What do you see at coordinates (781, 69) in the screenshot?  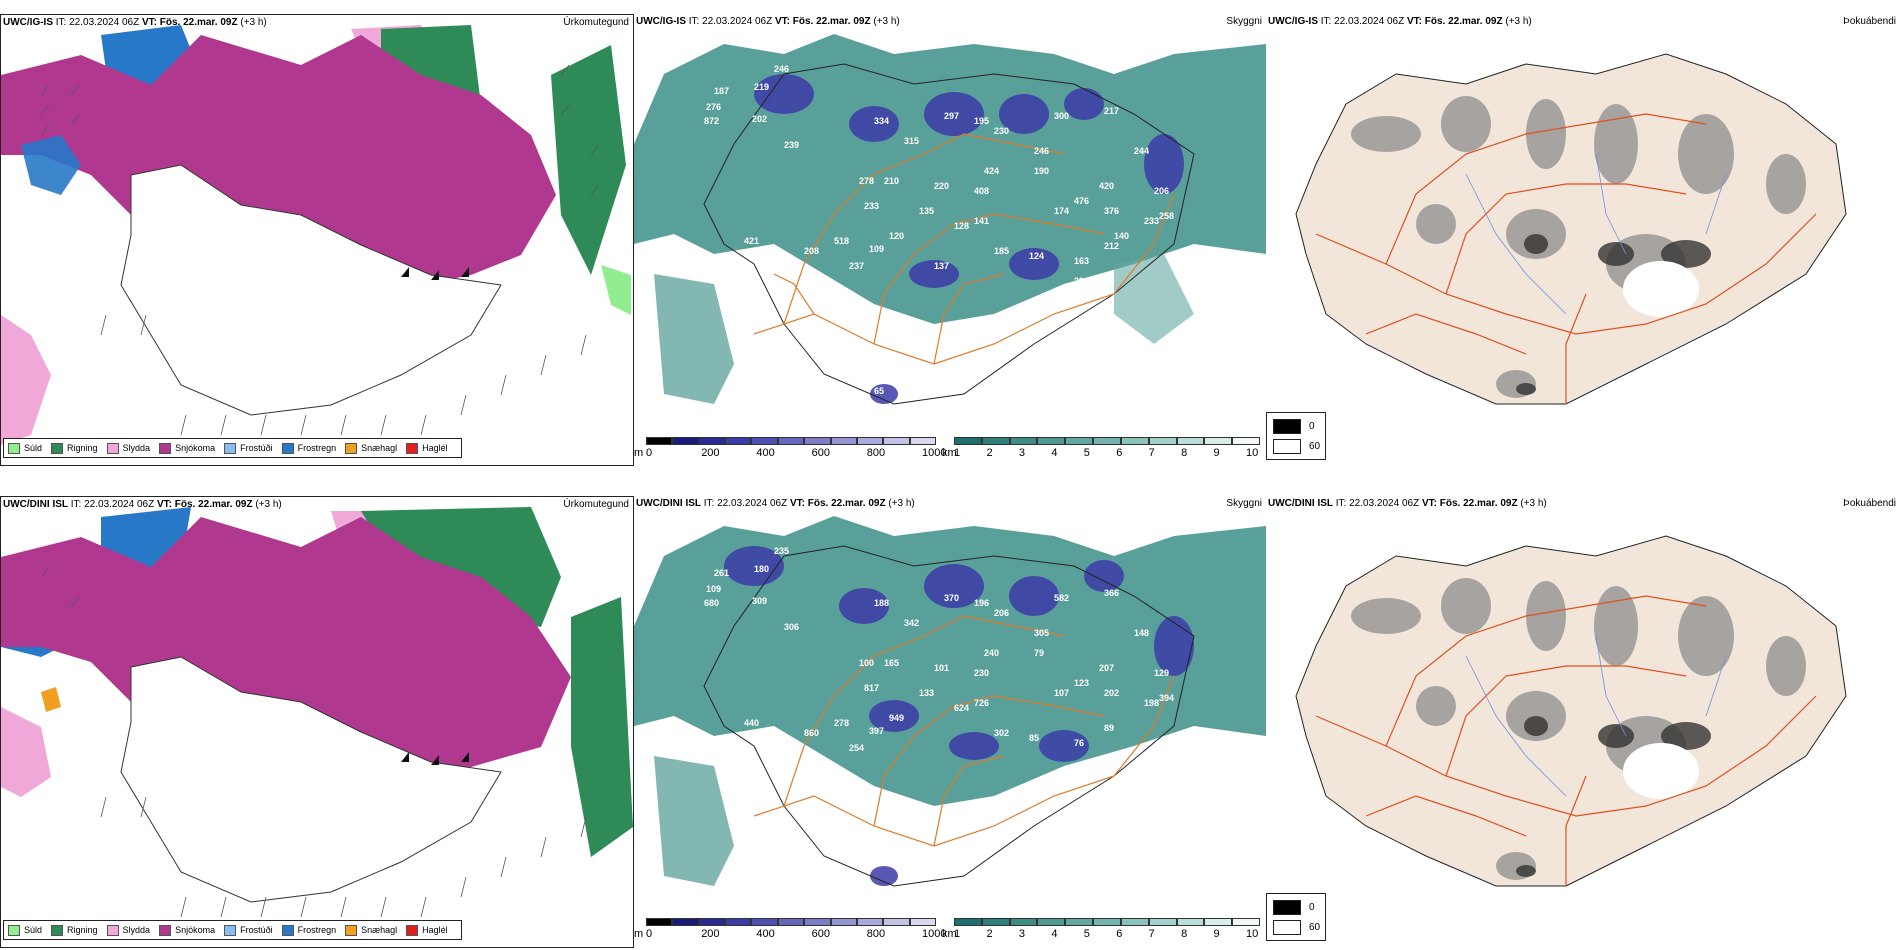 I see `visibility-value-label: 246` at bounding box center [781, 69].